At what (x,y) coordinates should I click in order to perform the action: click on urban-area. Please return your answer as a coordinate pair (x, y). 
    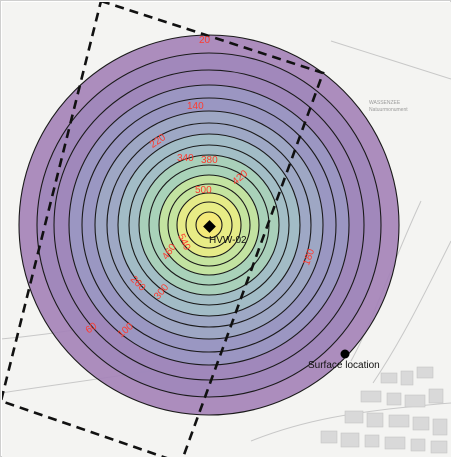
    Looking at the image, I should click on (384, 410).